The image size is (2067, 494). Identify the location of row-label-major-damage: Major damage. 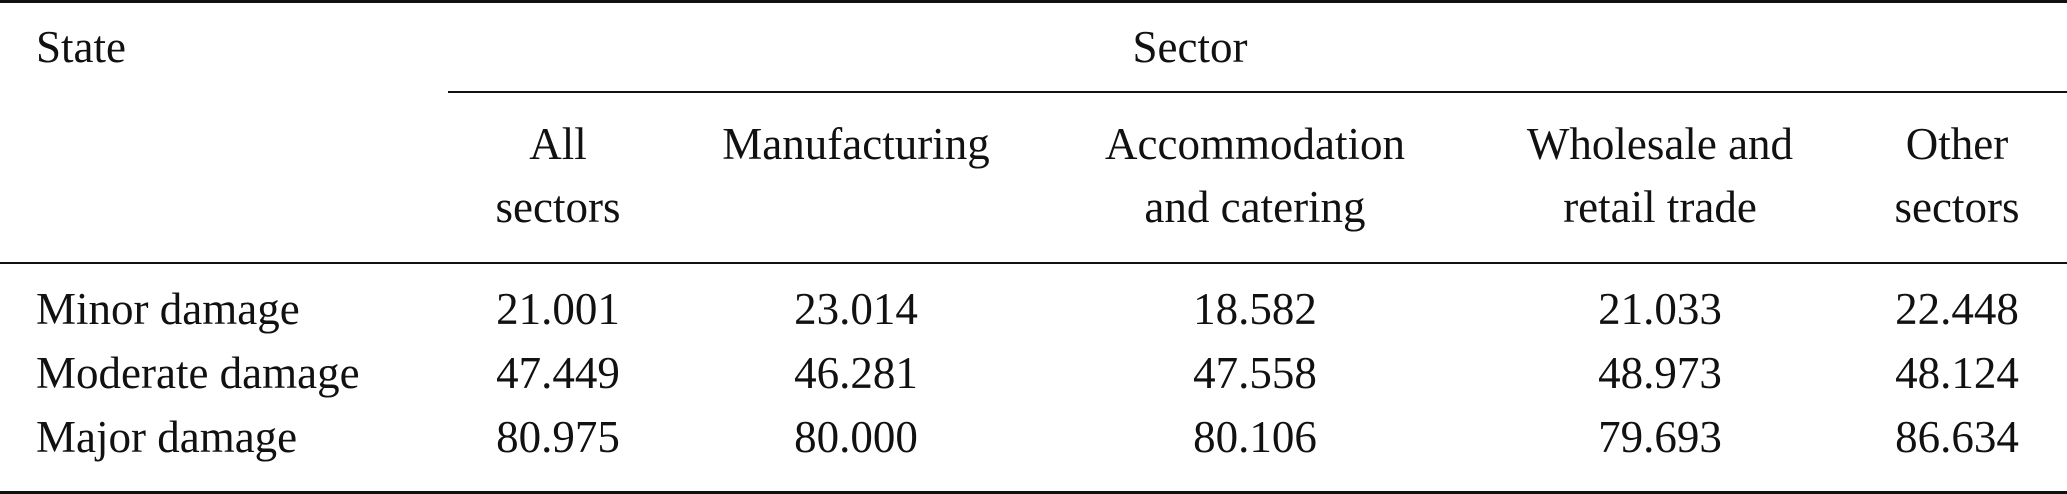
(167, 437).